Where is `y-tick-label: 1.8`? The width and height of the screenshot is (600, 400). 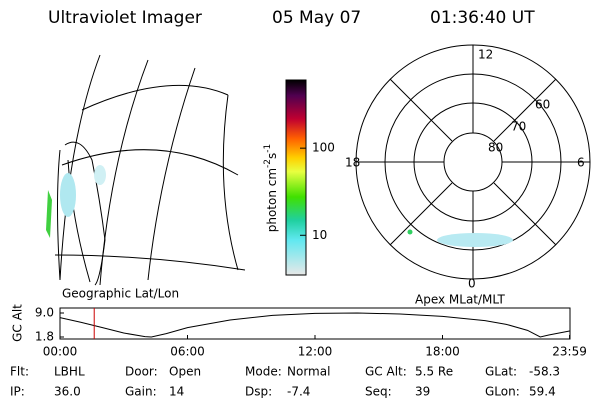
y-tick-label: 1.8 is located at coordinates (44, 337).